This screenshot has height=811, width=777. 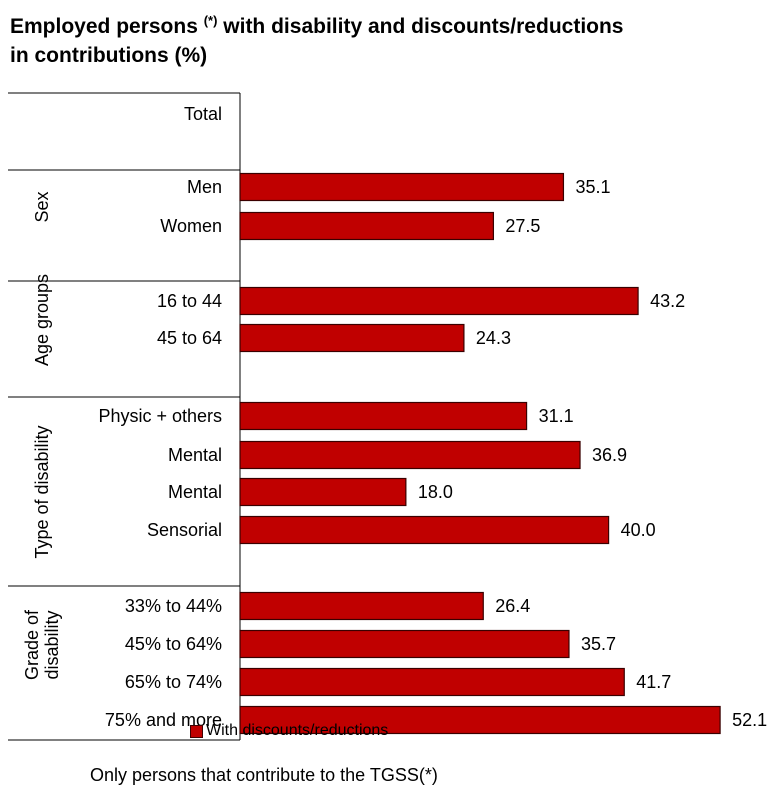 I want to click on category-label: Physic + others, so click(x=160, y=416).